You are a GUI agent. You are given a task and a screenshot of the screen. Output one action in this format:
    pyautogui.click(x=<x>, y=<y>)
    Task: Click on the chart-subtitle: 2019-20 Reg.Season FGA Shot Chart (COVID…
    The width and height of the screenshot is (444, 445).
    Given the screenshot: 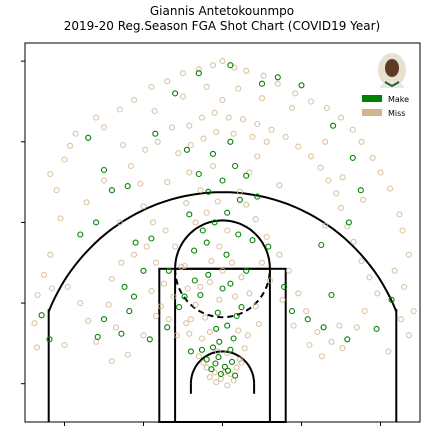 What is the action you would take?
    pyautogui.click(x=222, y=26)
    